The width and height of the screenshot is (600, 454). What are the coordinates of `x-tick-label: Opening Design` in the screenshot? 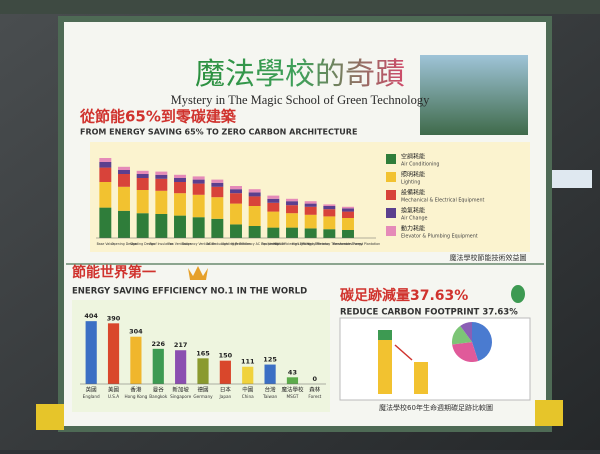 It's located at (123, 244).